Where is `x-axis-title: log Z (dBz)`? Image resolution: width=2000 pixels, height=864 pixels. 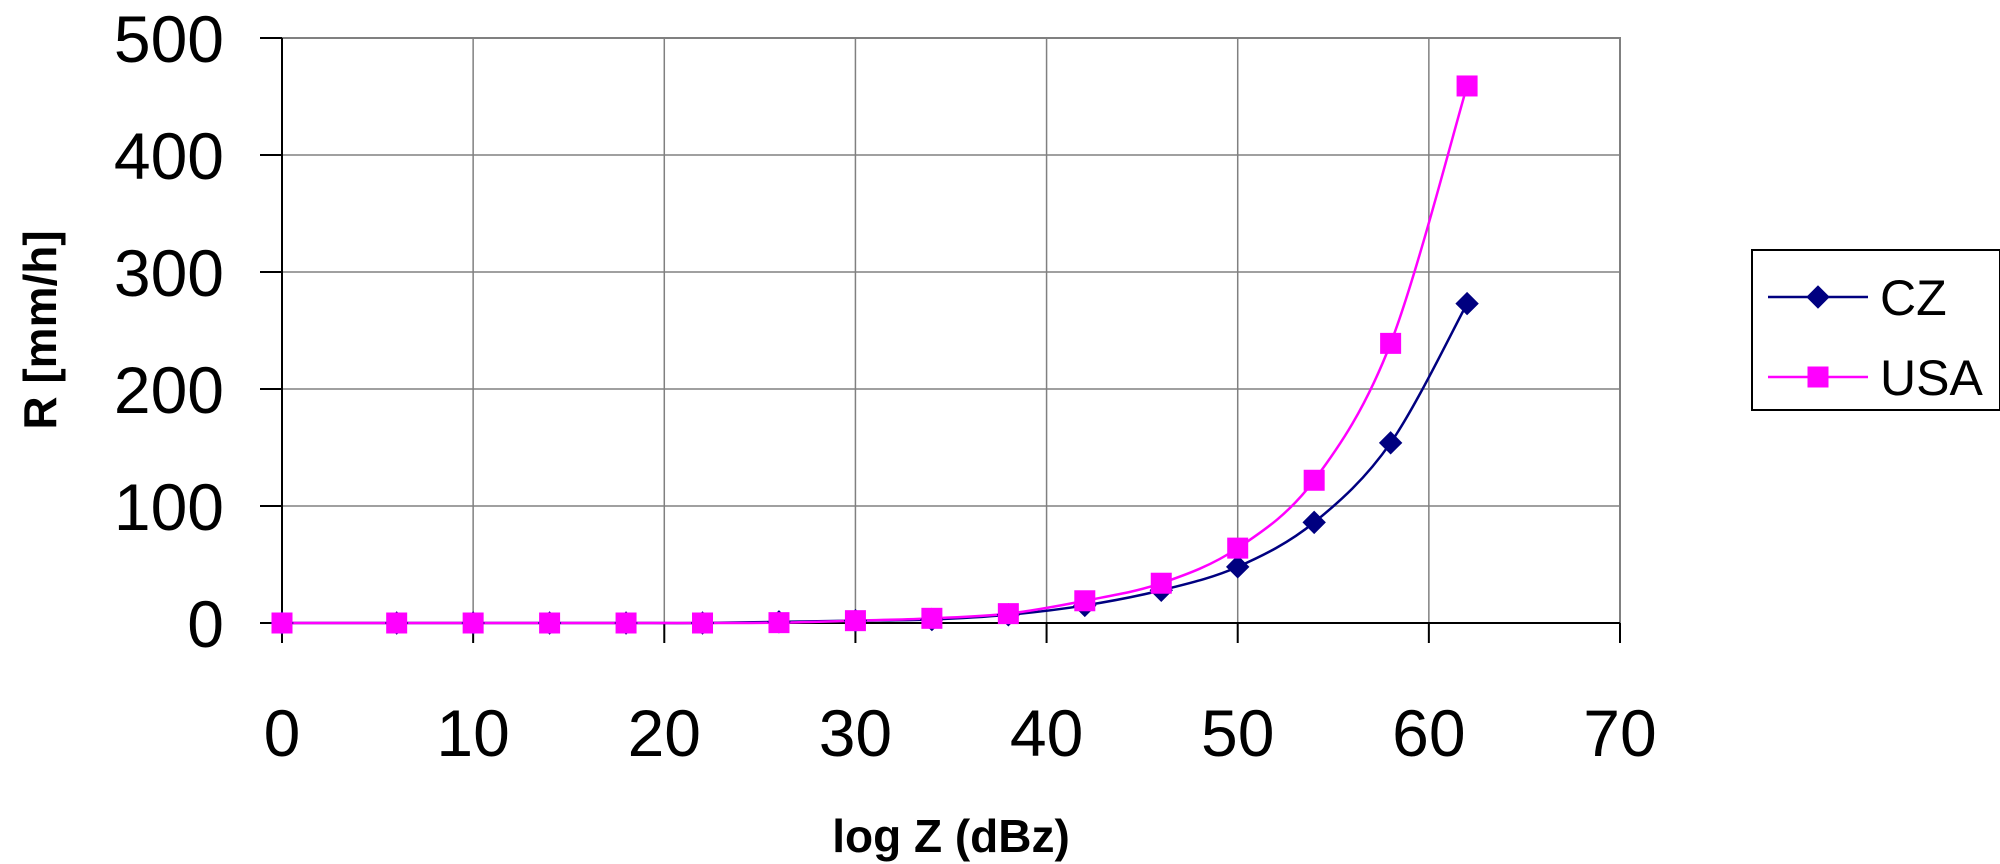
x-axis-title: log Z (dBz) is located at coordinates (951, 836).